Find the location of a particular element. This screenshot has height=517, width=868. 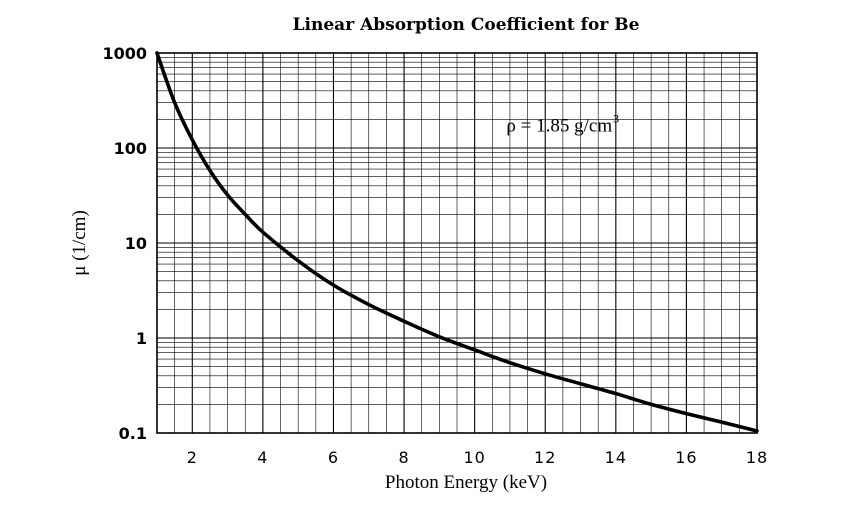

y-tick-label: 1 is located at coordinates (141, 338).